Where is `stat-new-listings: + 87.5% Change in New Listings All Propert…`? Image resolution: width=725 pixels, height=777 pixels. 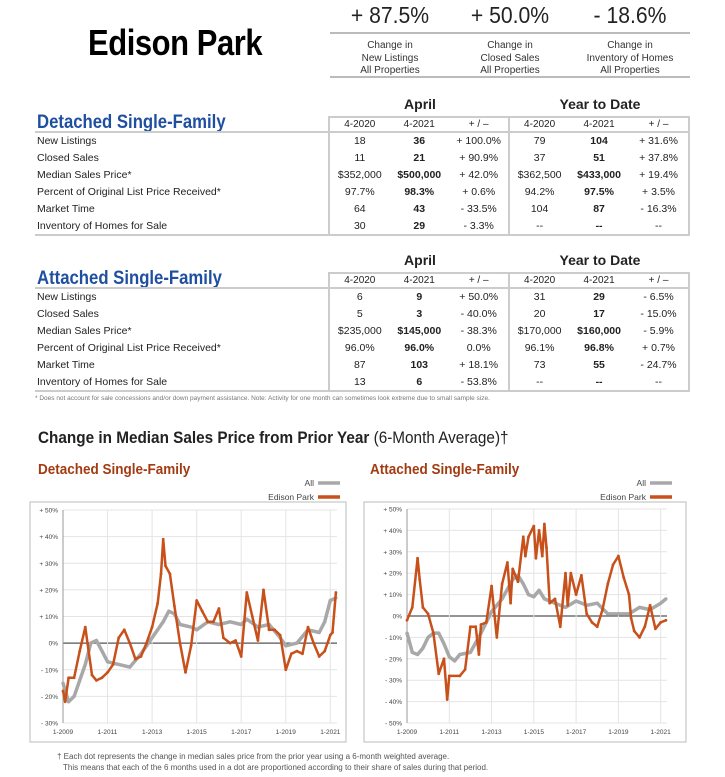
stat-new-listings: + 87.5% Change in New Listings All Propert… is located at coordinates (390, 39).